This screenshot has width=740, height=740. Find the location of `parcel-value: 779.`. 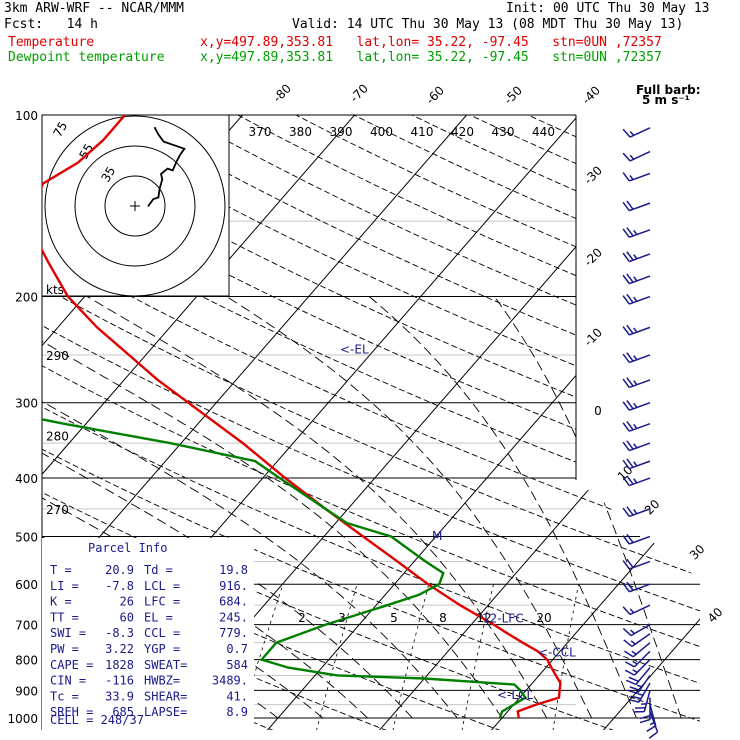

parcel-value: 779. is located at coordinates (233, 633).